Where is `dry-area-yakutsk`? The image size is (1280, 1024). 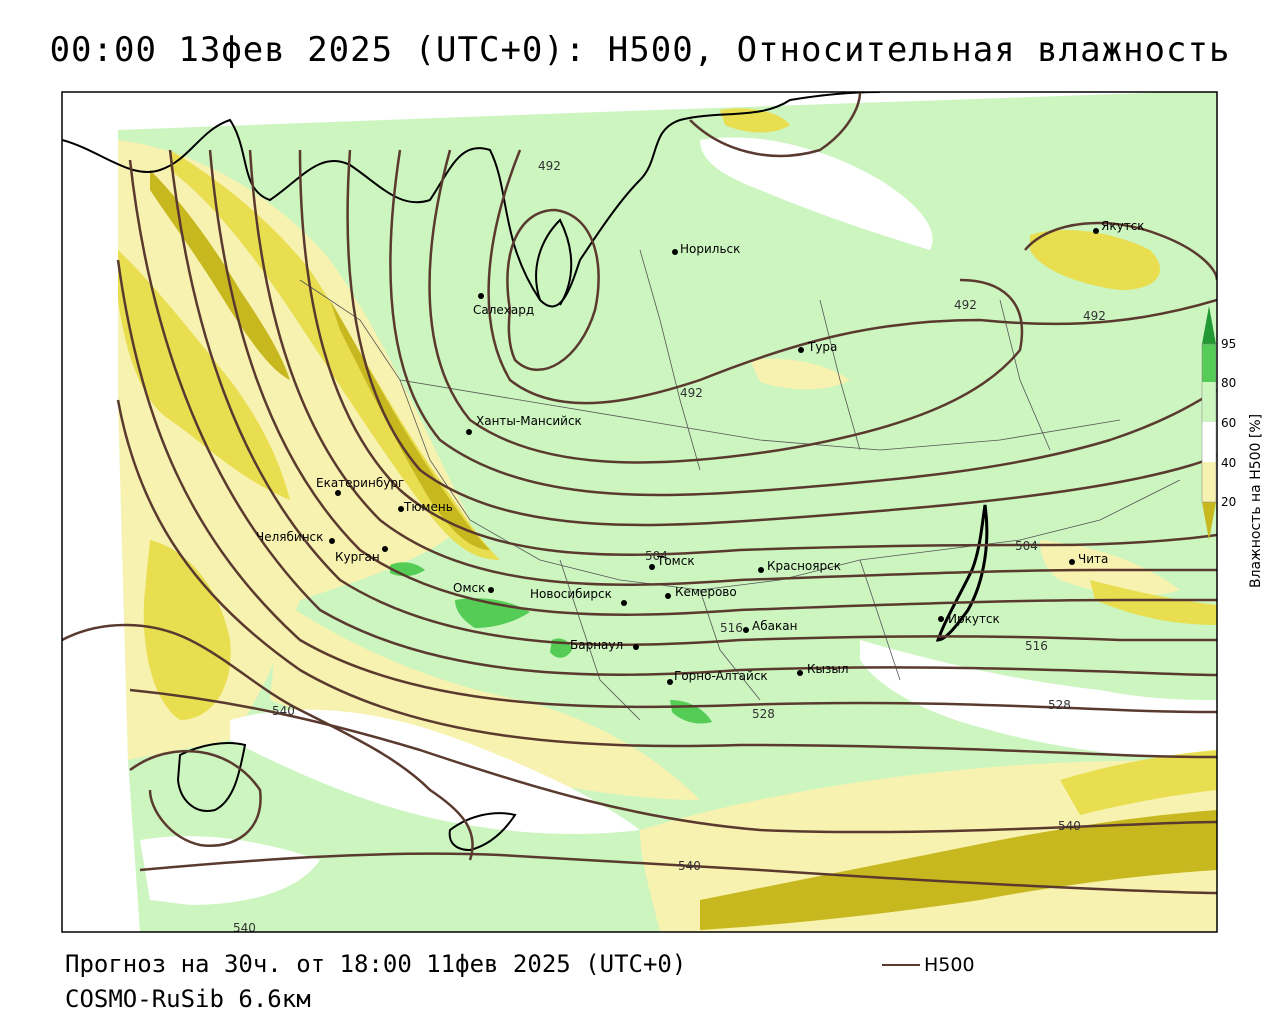
dry-area-yakutsk is located at coordinates (1095, 260).